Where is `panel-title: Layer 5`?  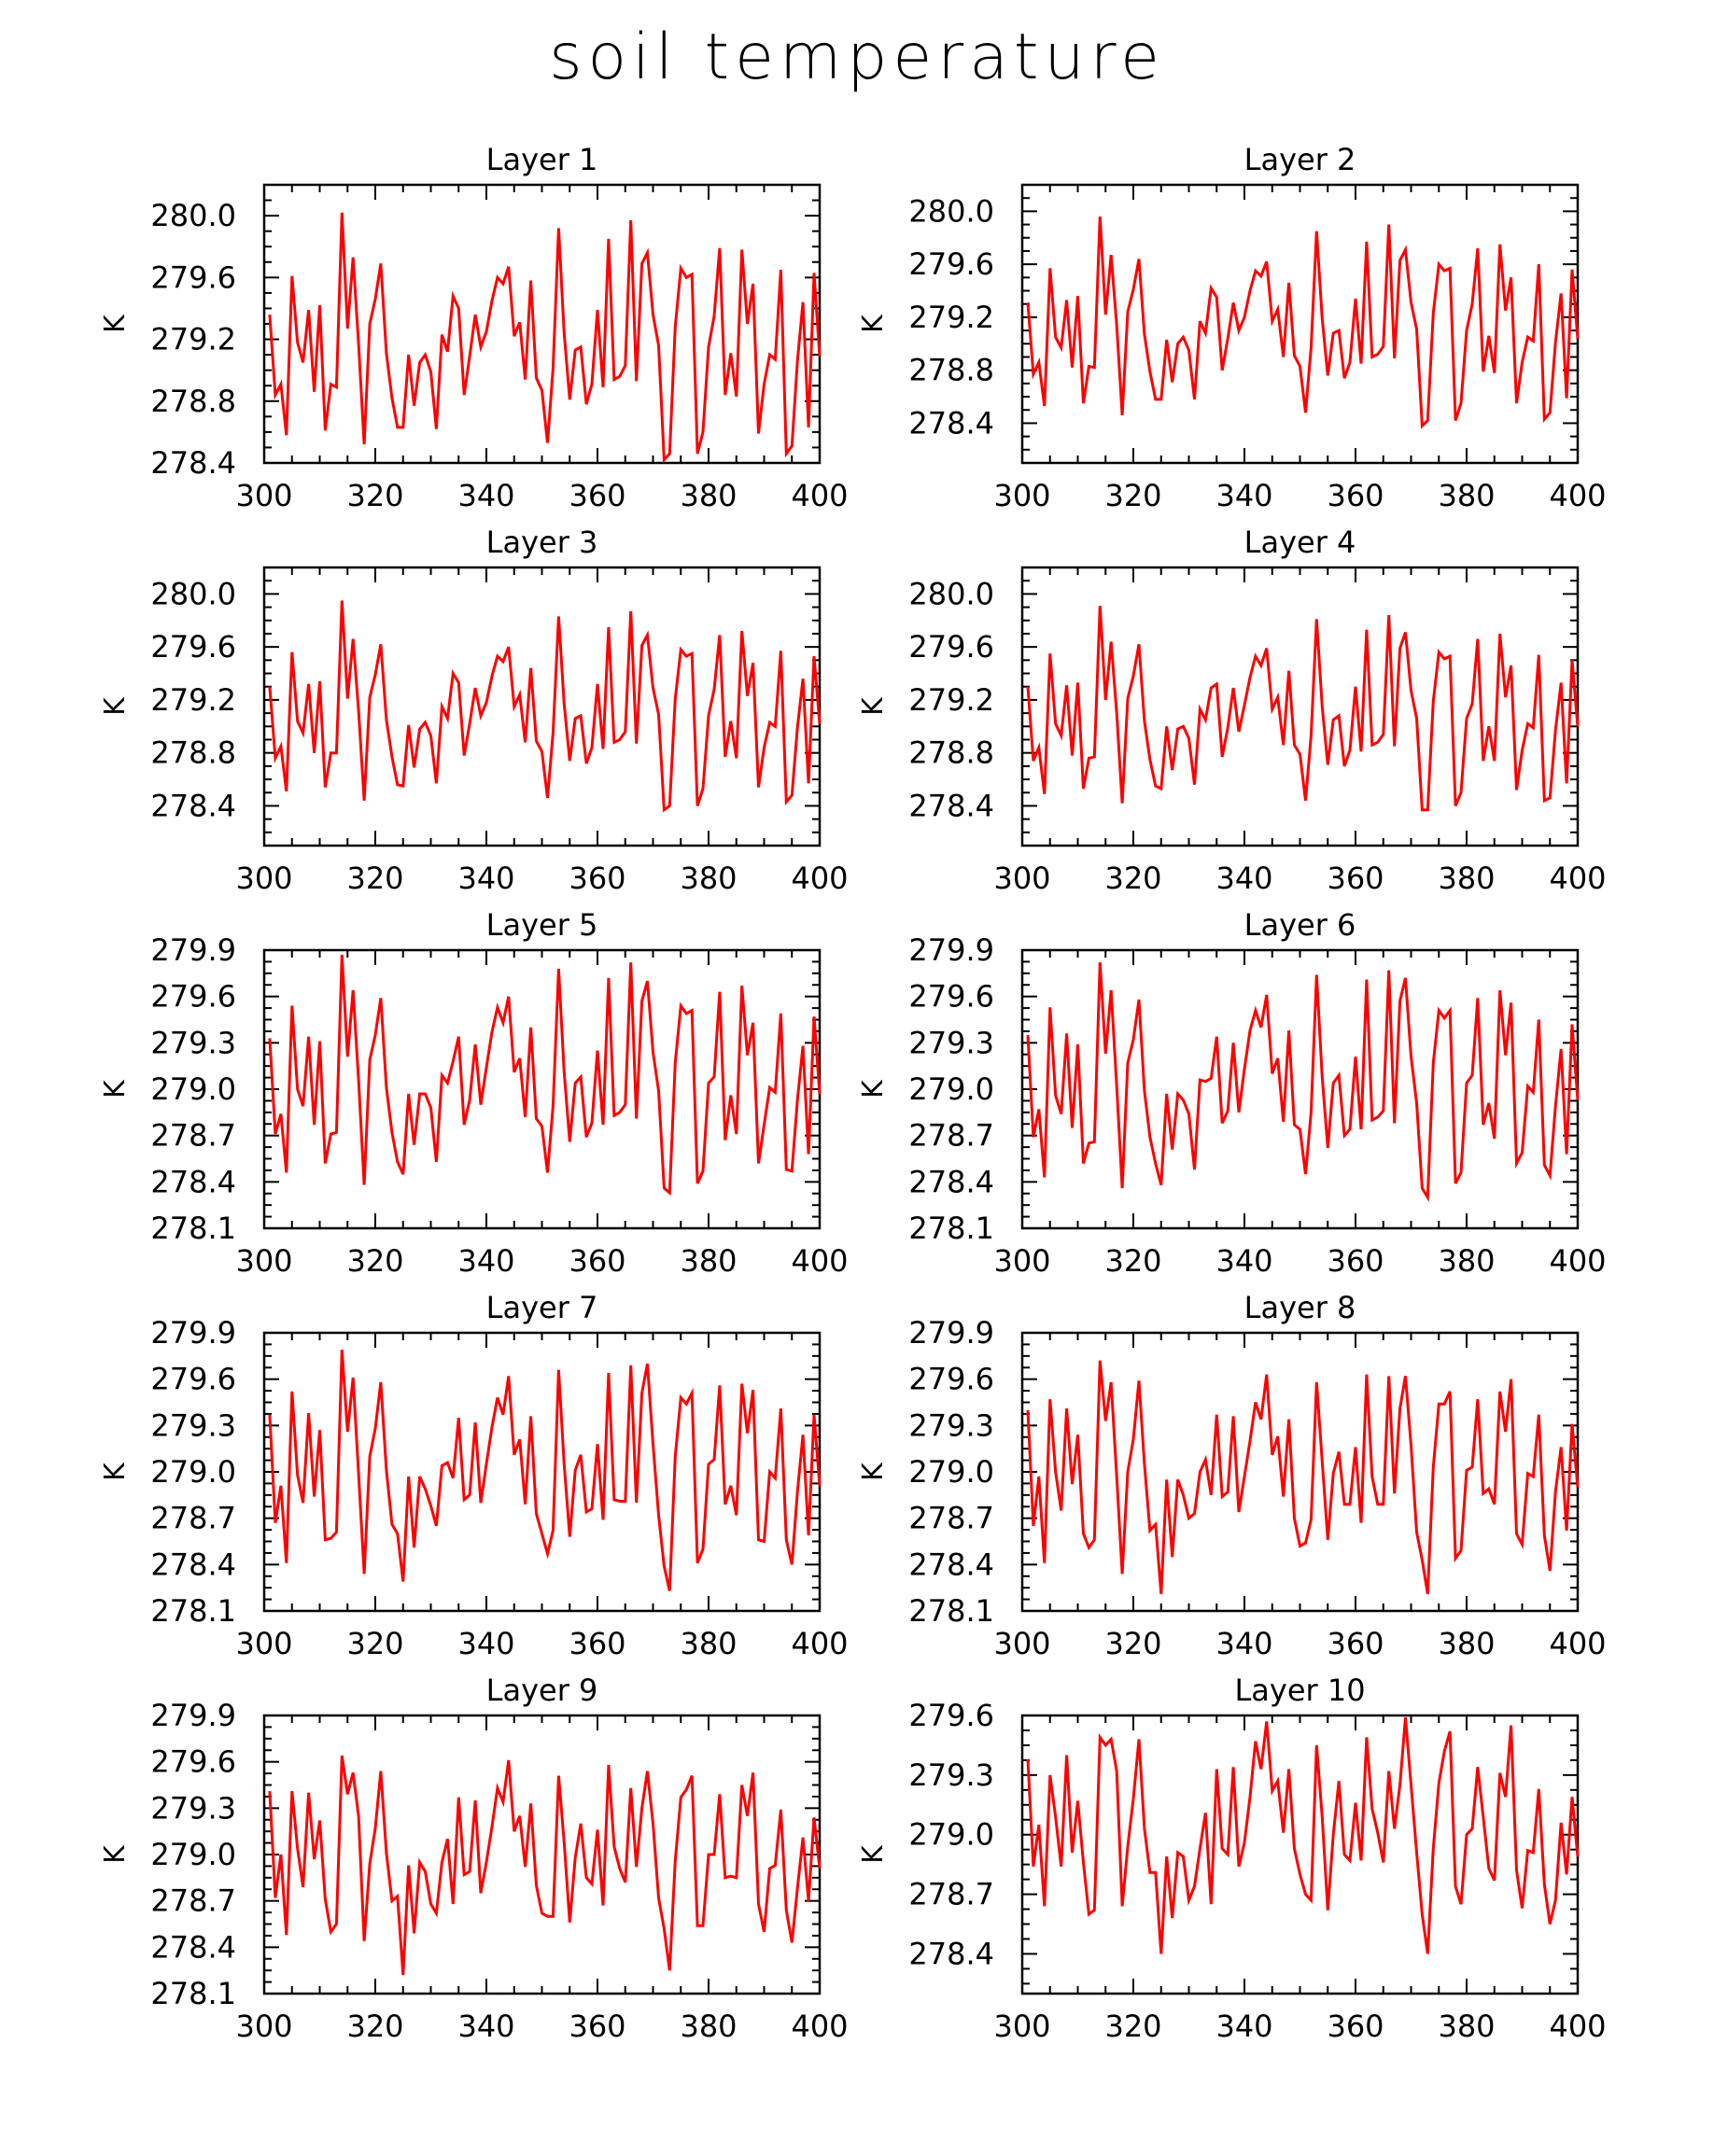 panel-title: Layer 5 is located at coordinates (542, 925).